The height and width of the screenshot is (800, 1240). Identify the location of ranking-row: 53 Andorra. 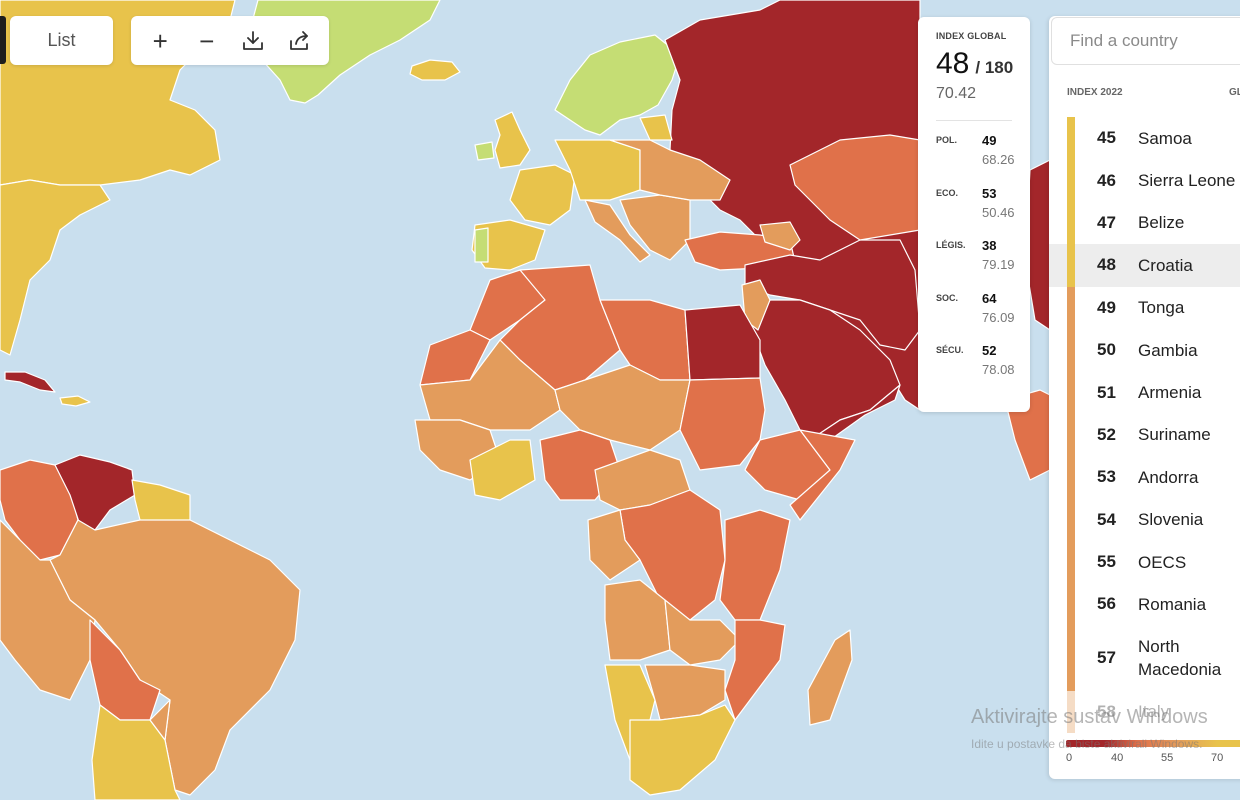
(1144, 477).